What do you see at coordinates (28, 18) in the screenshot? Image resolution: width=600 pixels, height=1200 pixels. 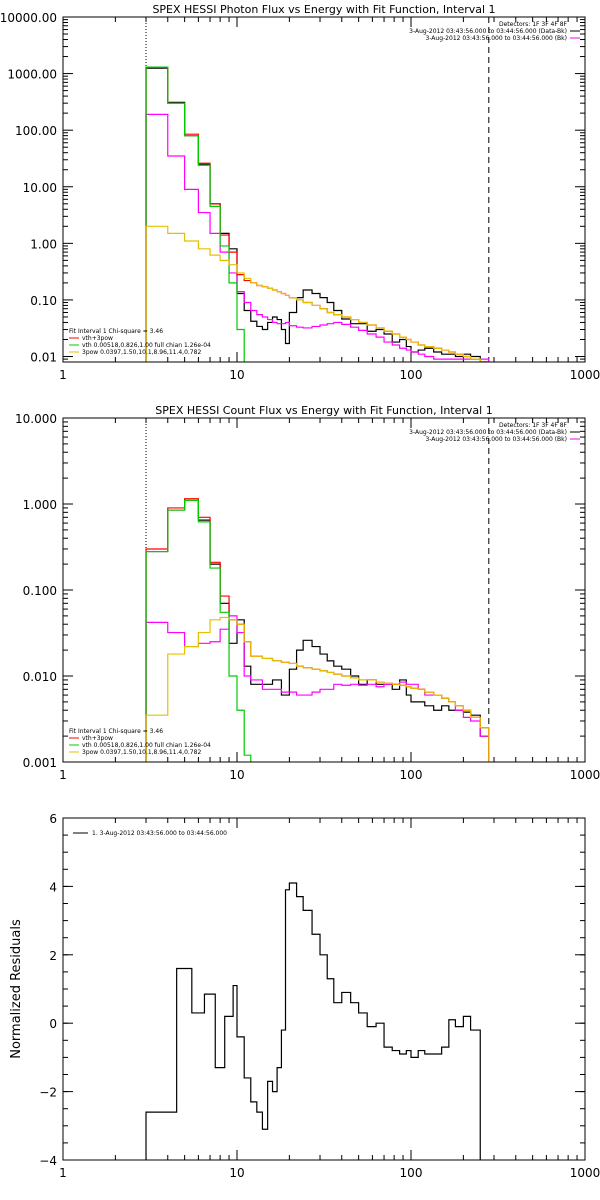 I see `y-tick-label: 10000.00` at bounding box center [28, 18].